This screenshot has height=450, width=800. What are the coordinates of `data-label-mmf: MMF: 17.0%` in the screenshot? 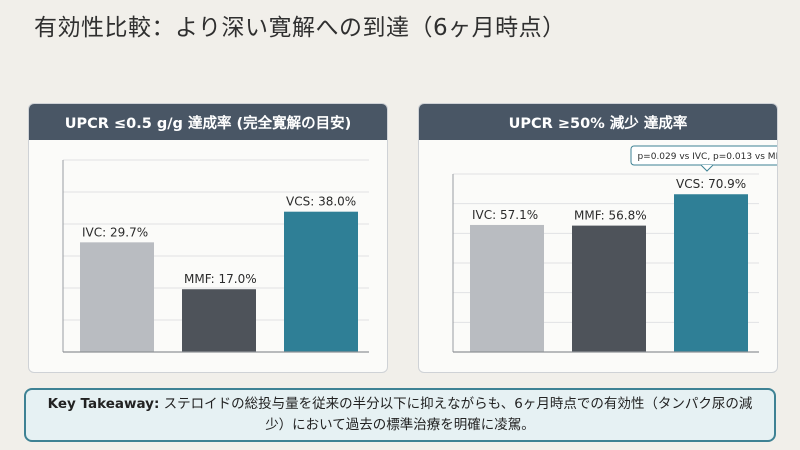 It's located at (220, 279).